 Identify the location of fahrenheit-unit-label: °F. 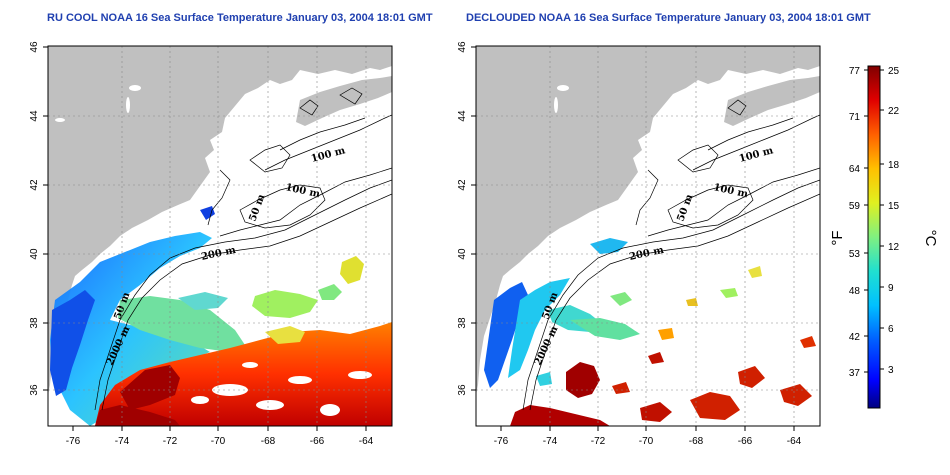
(837, 237).